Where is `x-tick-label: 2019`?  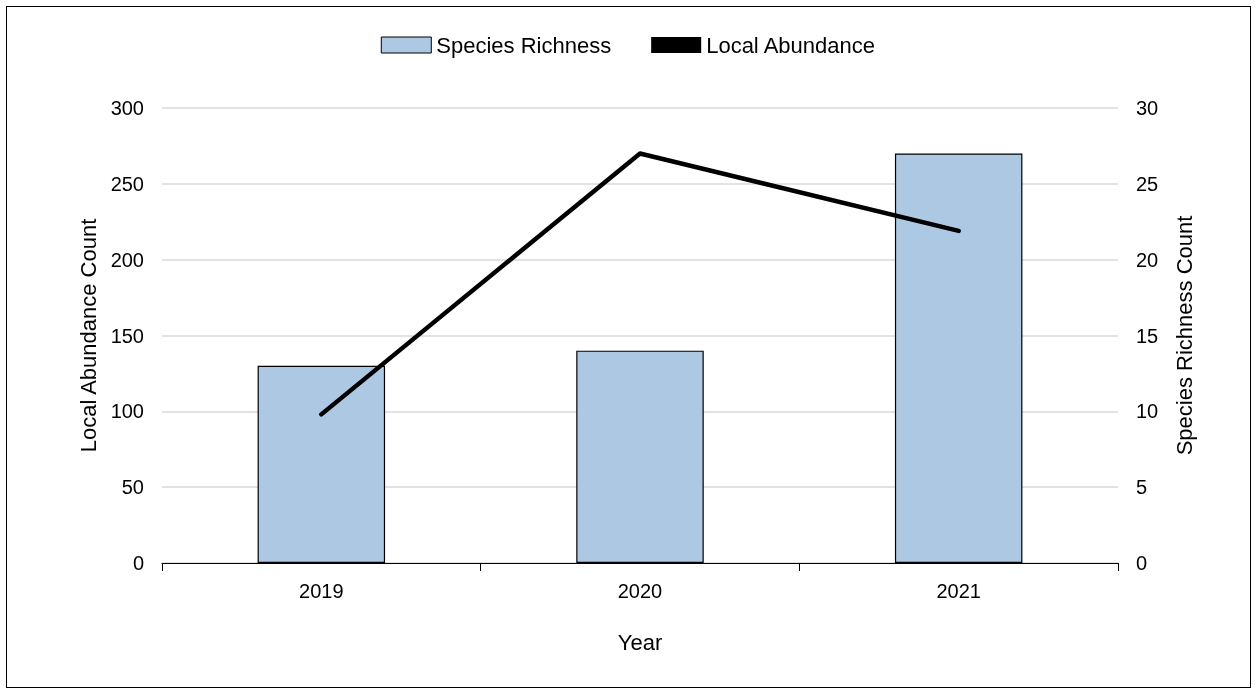 x-tick-label: 2019 is located at coordinates (321, 591).